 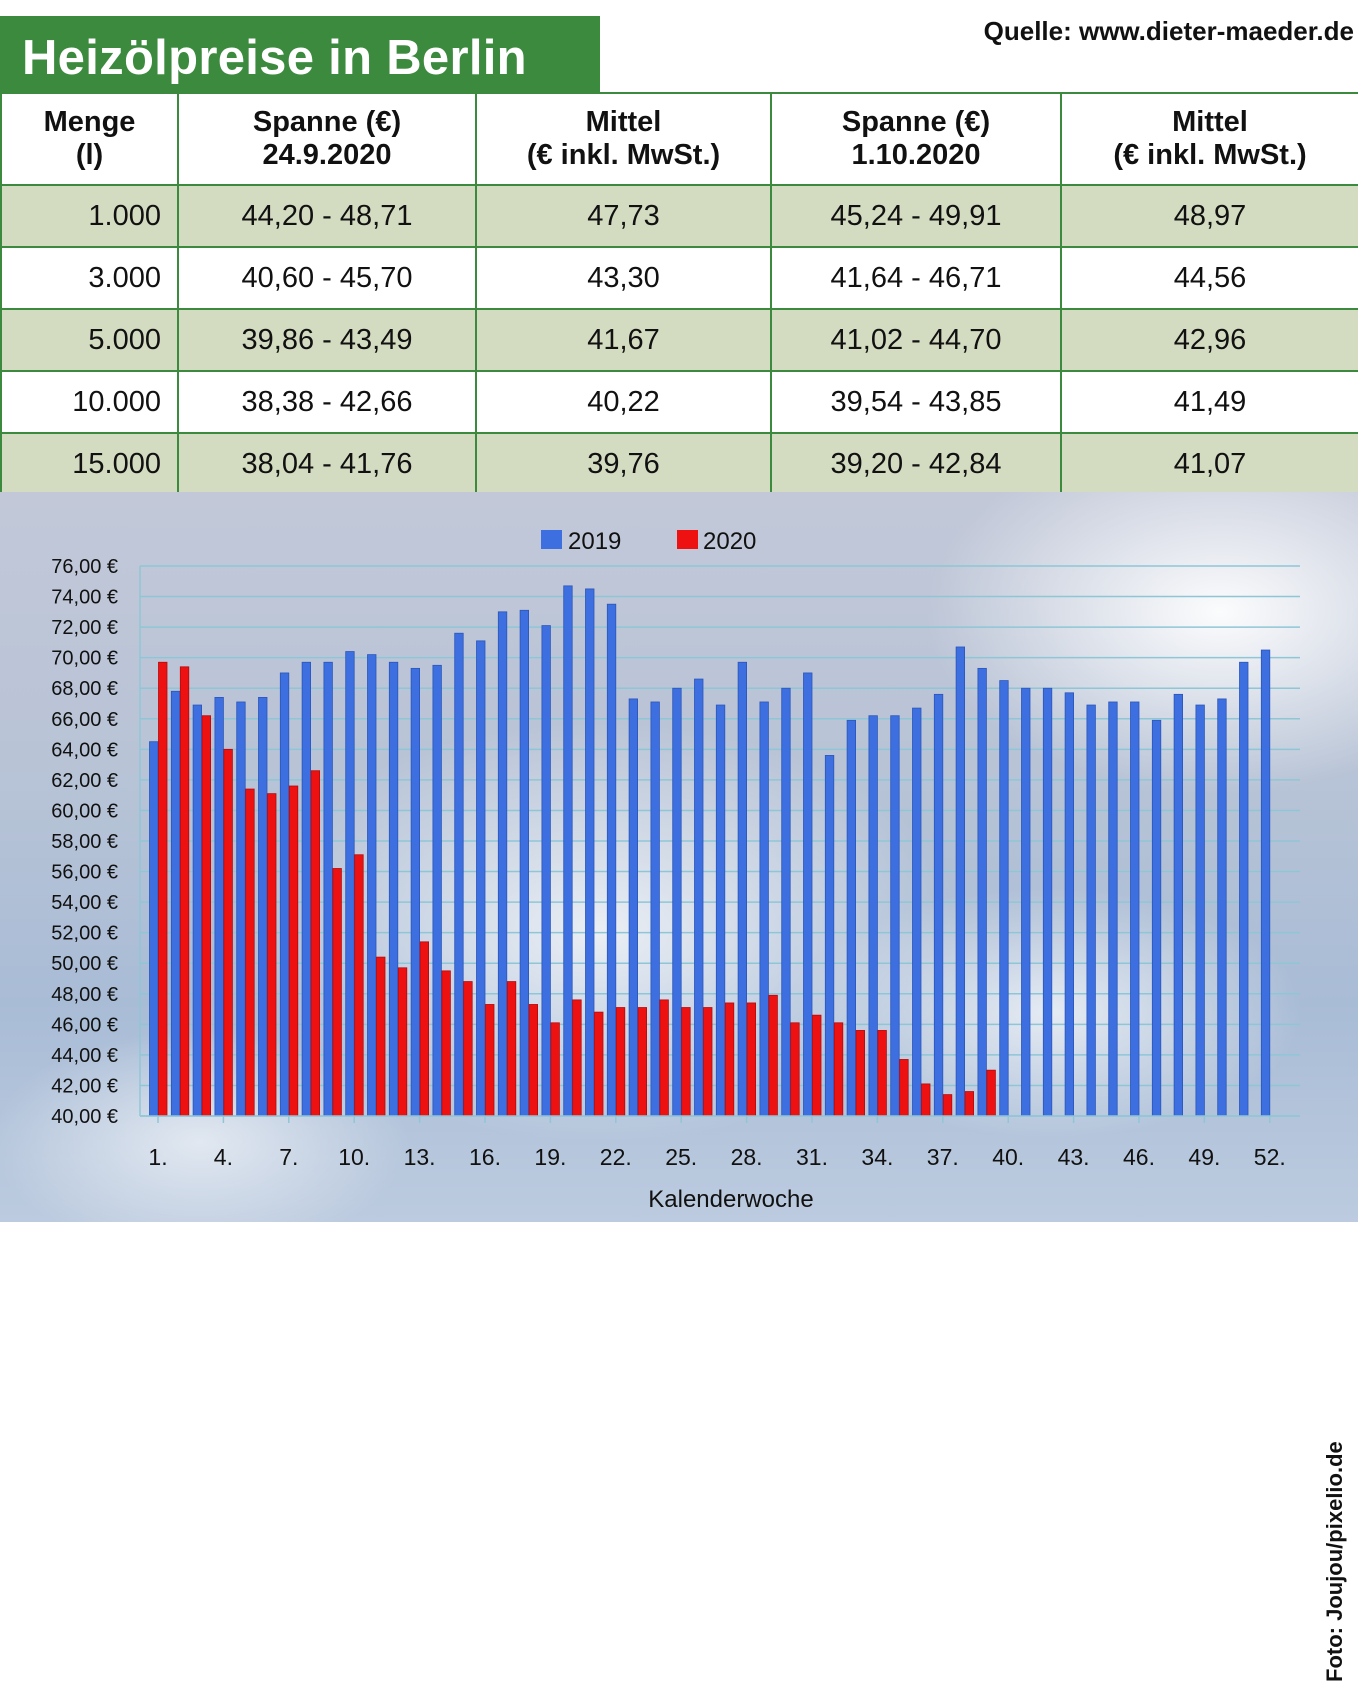 What do you see at coordinates (623, 278) in the screenshot?
I see `cell-mittel-1: 43,30` at bounding box center [623, 278].